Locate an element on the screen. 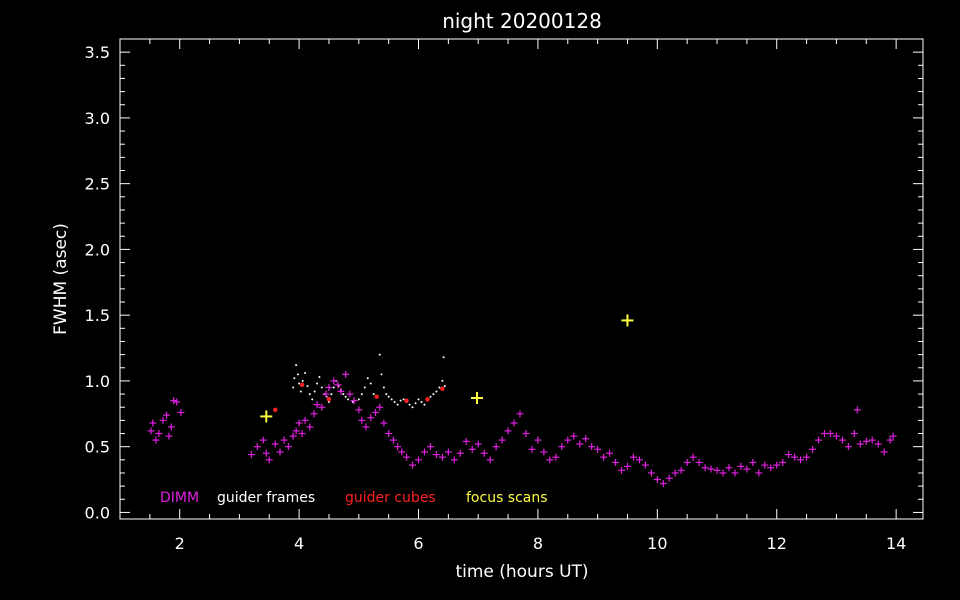  y-tick-label: 3.5 is located at coordinates (97, 52).